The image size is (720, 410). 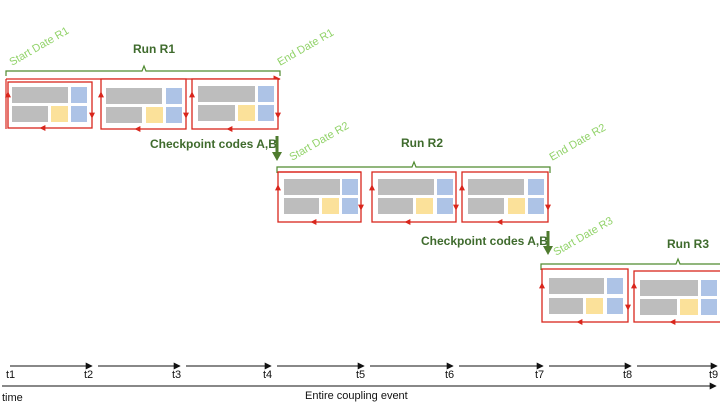 What do you see at coordinates (40, 47) in the screenshot?
I see `start-date-label-r1: Start Date R1` at bounding box center [40, 47].